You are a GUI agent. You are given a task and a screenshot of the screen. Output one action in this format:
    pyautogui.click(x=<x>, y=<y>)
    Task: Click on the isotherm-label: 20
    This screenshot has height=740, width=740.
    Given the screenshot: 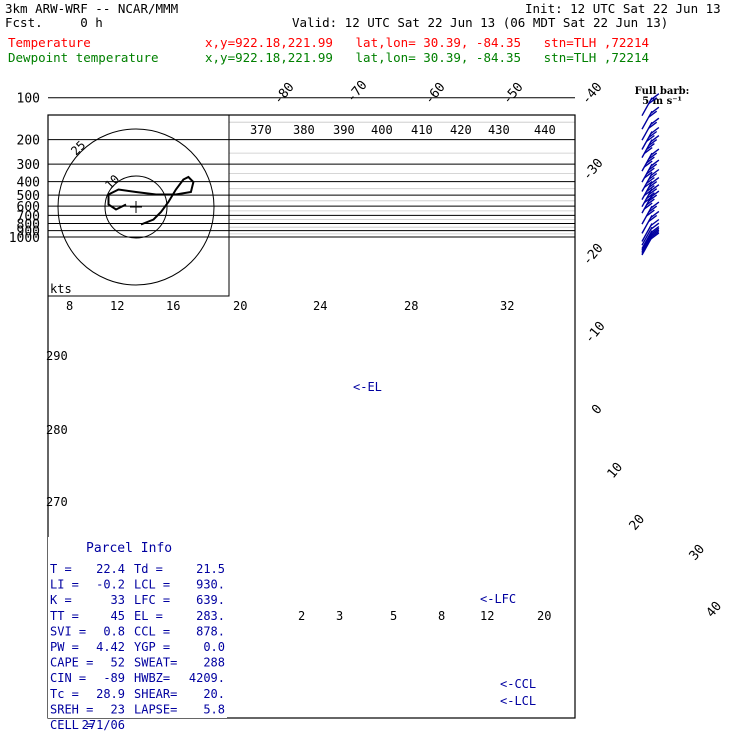 What is the action you would take?
    pyautogui.click(x=638, y=523)
    